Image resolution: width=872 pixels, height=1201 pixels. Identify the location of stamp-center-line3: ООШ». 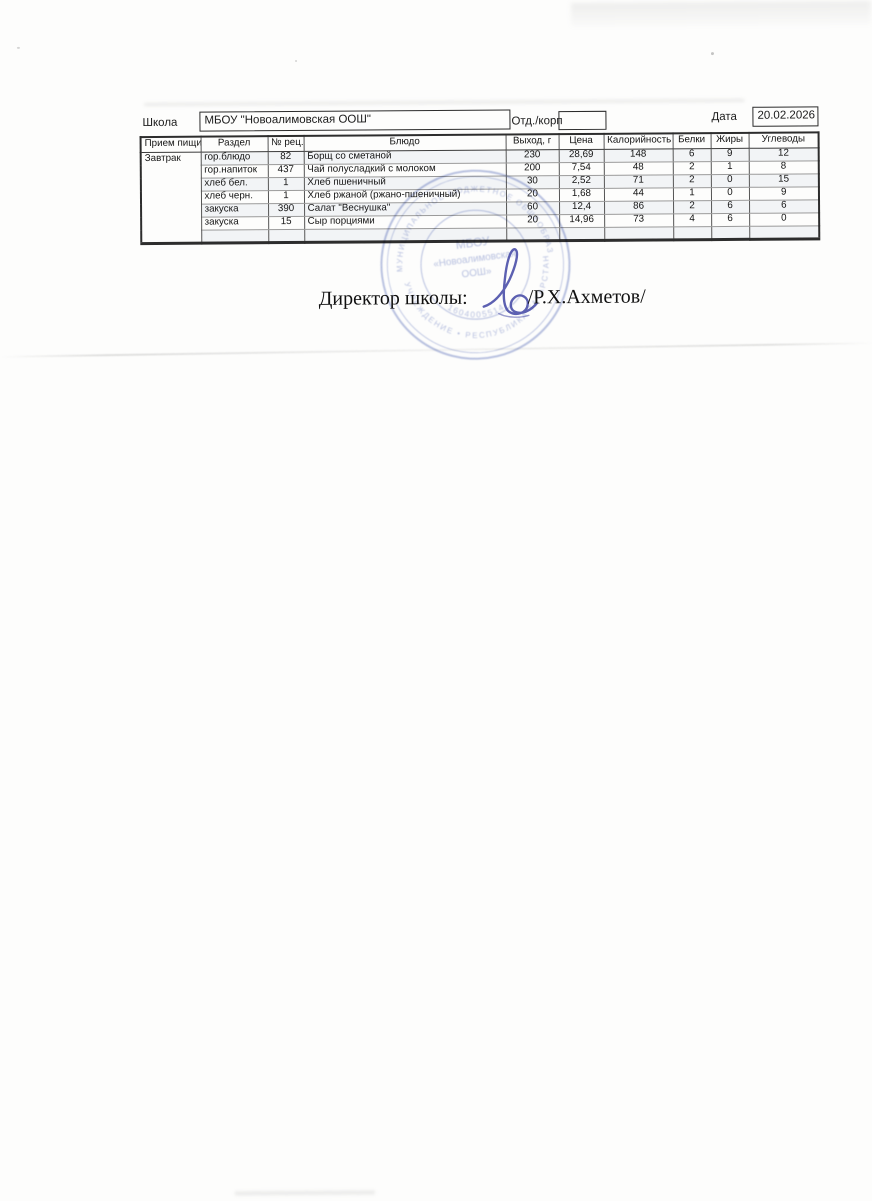
(477, 273).